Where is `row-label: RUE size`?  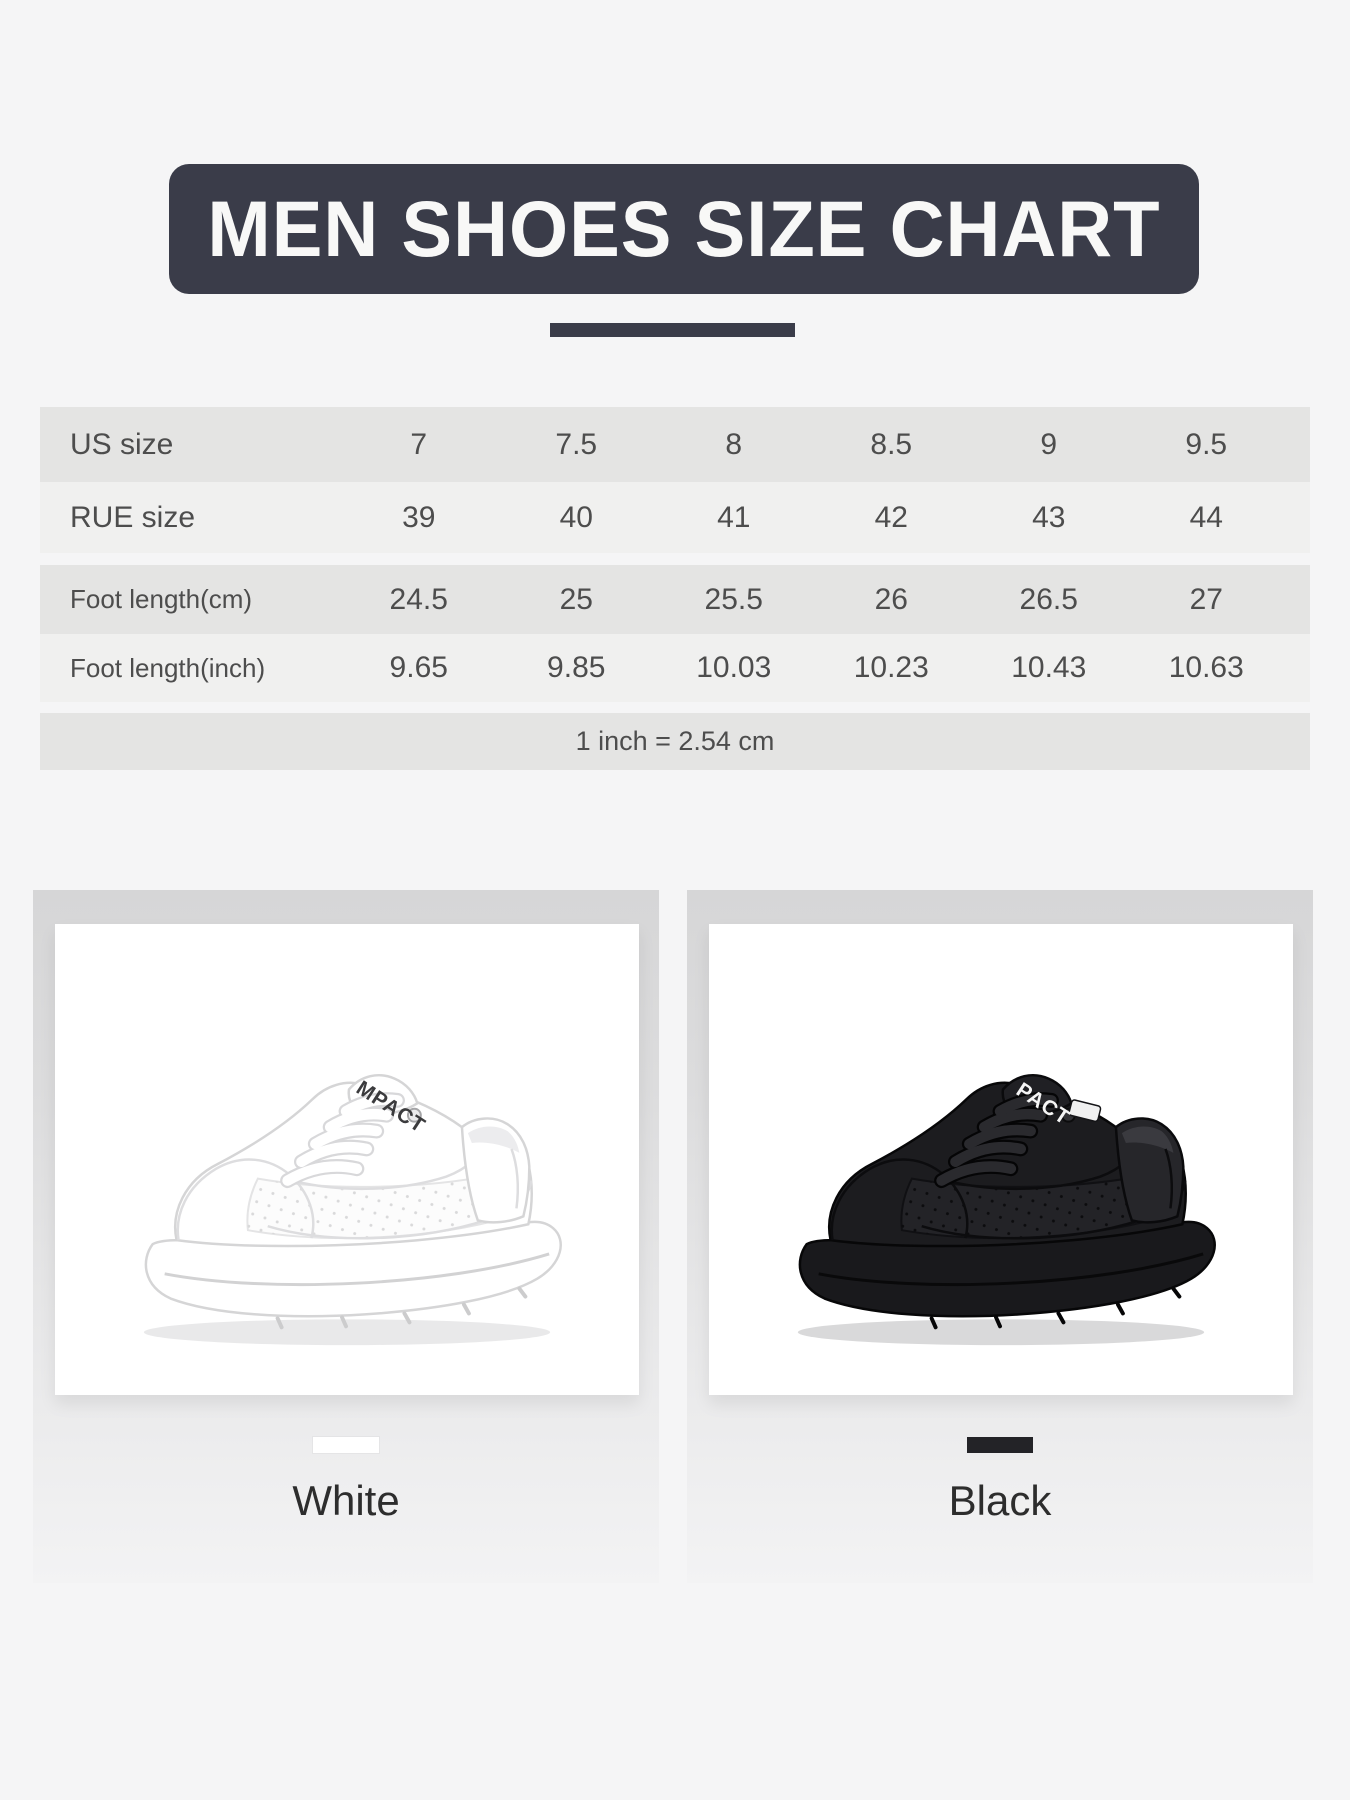 row-label: RUE size is located at coordinates (133, 517).